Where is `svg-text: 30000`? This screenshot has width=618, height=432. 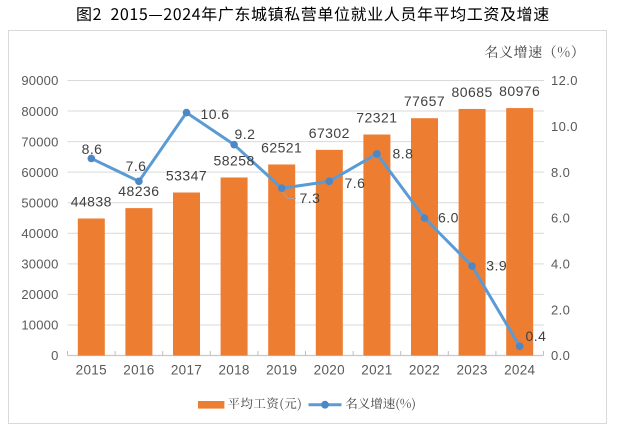 svg-text: 30000 is located at coordinates (39, 264).